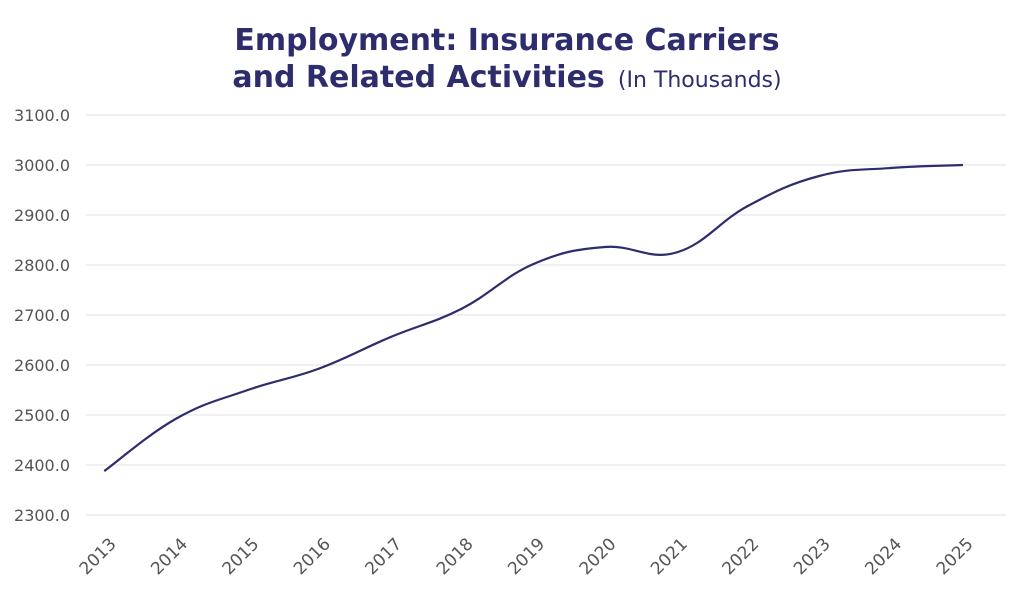 Image resolution: width=1024 pixels, height=611 pixels. What do you see at coordinates (42, 115) in the screenshot?
I see `y-tick-label: 3100.0` at bounding box center [42, 115].